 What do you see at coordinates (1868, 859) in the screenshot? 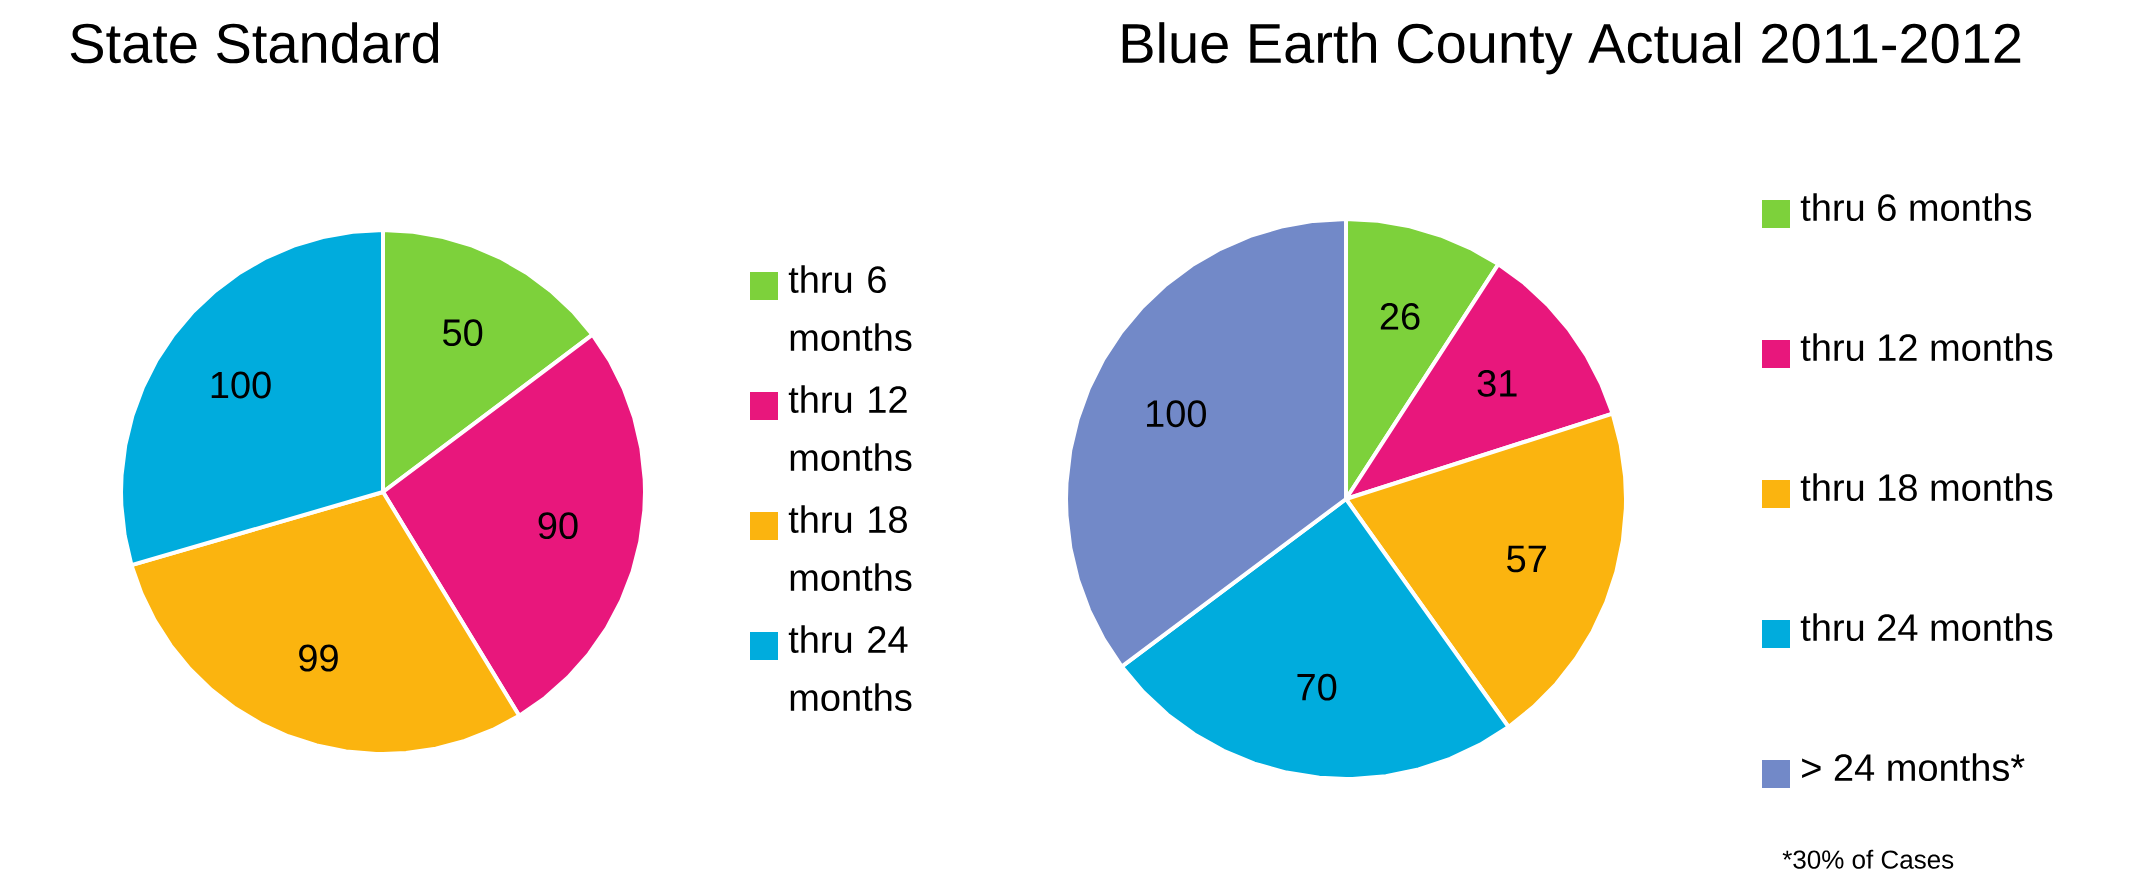
I see `text: *30% of Cases` at bounding box center [1868, 859].